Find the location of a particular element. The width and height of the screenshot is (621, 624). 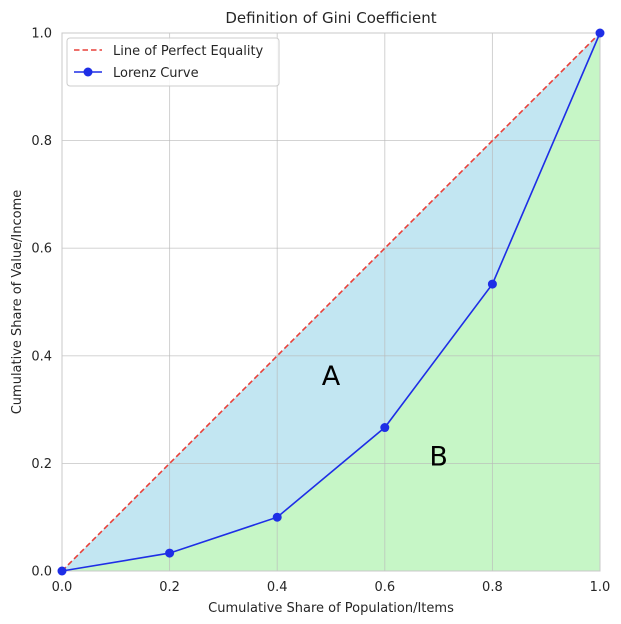

chart-title: Definition of Gini Coefficient is located at coordinates (330, 18).